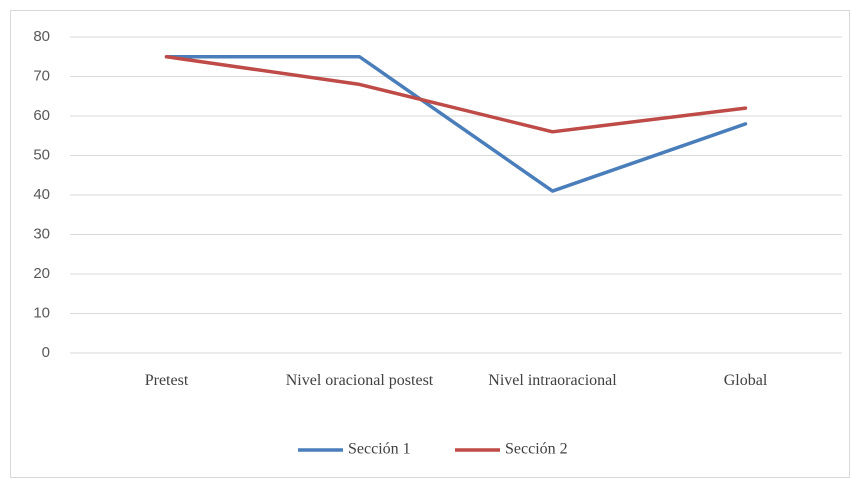 The width and height of the screenshot is (851, 479). What do you see at coordinates (41, 154) in the screenshot?
I see `y-tick-label: 50` at bounding box center [41, 154].